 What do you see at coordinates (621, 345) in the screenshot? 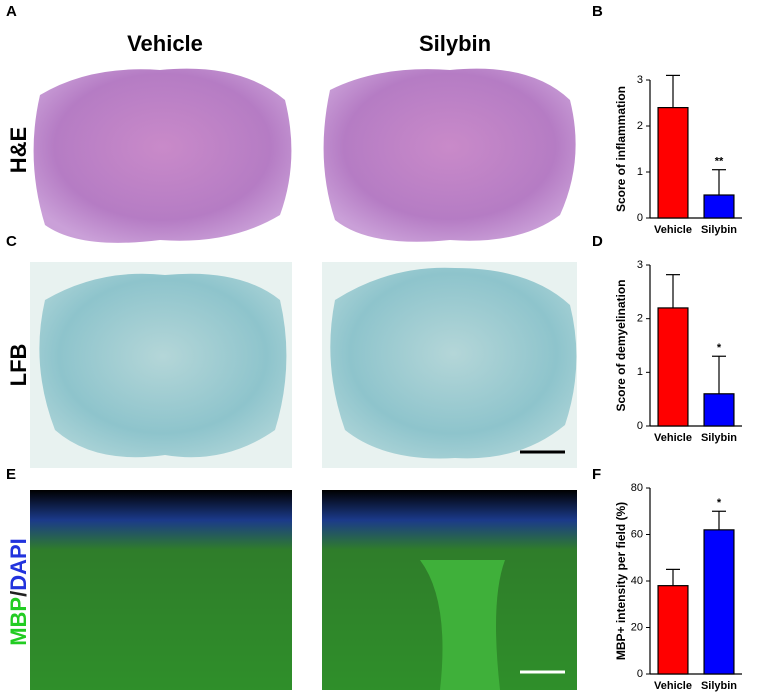
I see `y-axis-label: Score of demyelination` at bounding box center [621, 345].